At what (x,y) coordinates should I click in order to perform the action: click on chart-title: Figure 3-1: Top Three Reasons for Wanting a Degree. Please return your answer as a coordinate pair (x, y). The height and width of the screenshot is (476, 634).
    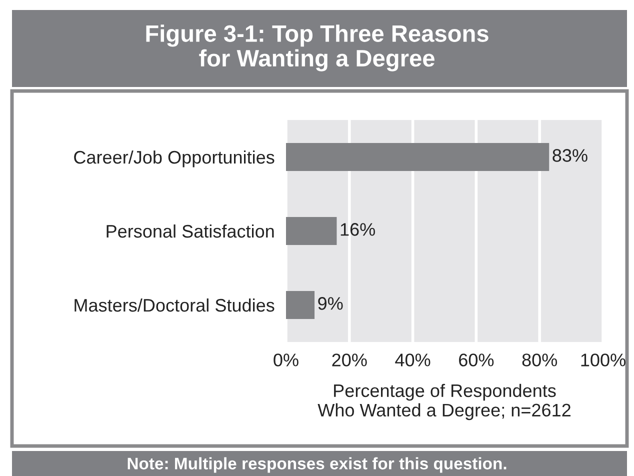
    Looking at the image, I should click on (317, 48).